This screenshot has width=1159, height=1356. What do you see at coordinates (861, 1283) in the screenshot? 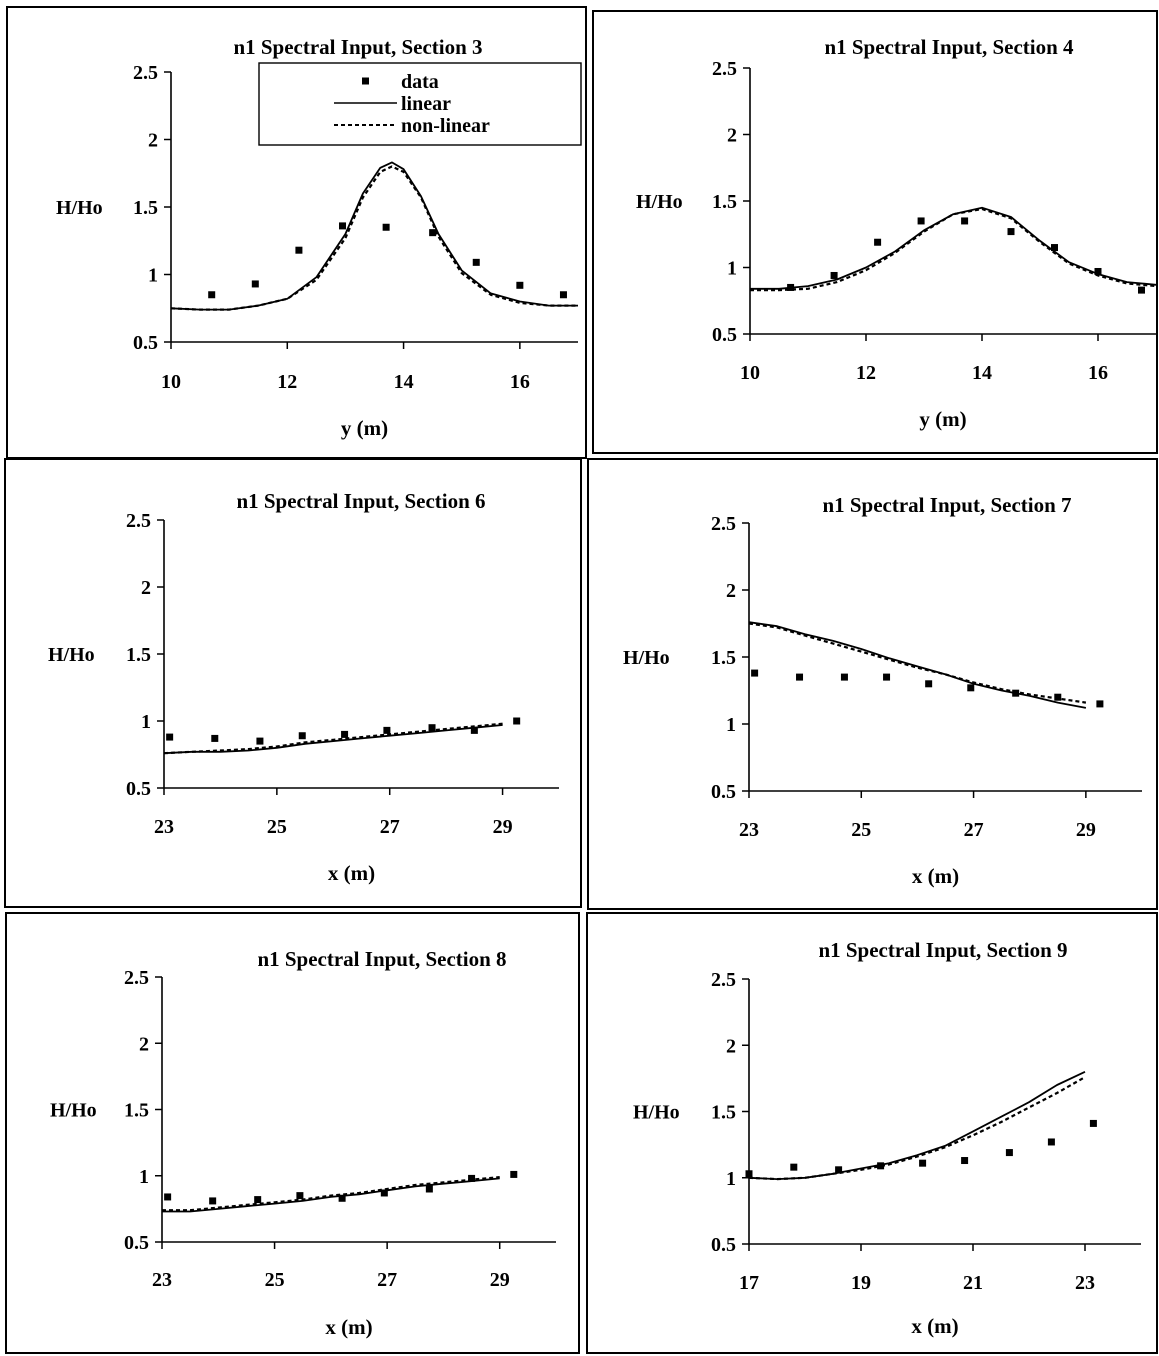
I see `x-tick-label: 19` at bounding box center [861, 1283].